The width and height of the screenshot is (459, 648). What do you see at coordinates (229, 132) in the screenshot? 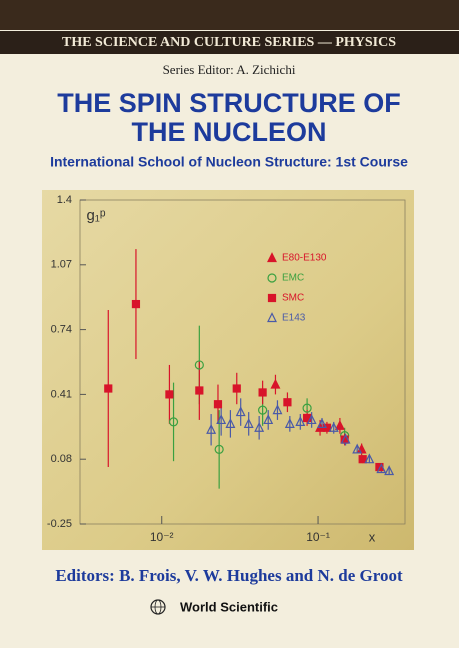
I see `title: THE NUCLEON` at bounding box center [229, 132].